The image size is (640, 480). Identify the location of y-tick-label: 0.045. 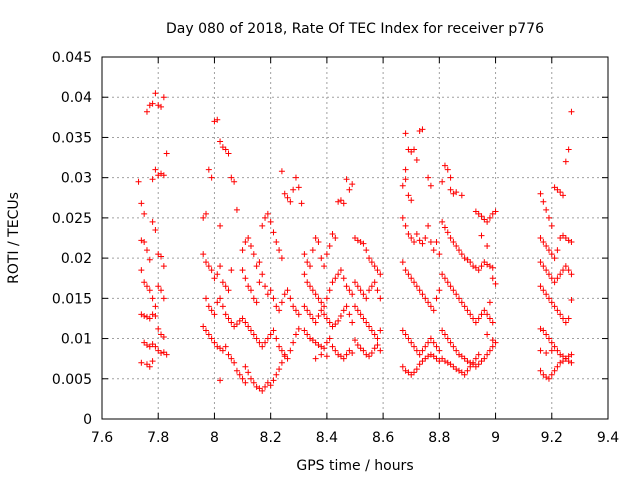
(72, 58).